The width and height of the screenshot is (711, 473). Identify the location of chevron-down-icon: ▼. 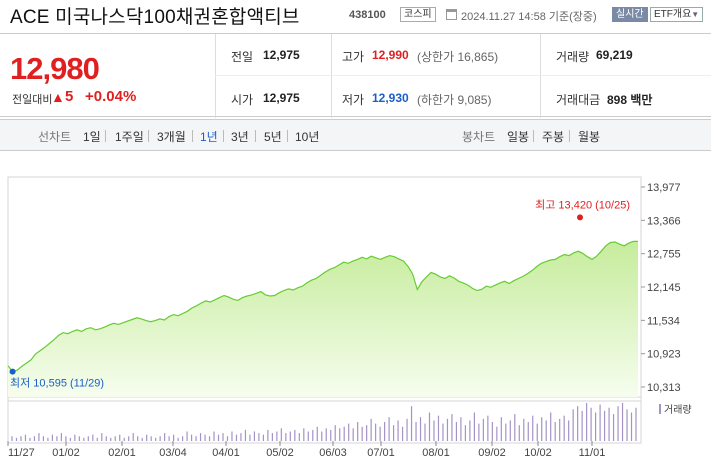
(695, 14).